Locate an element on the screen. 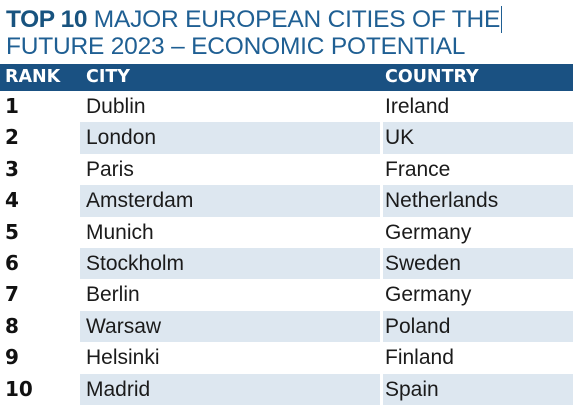 This screenshot has height=405, width=573. country-cell: UK is located at coordinates (400, 138).